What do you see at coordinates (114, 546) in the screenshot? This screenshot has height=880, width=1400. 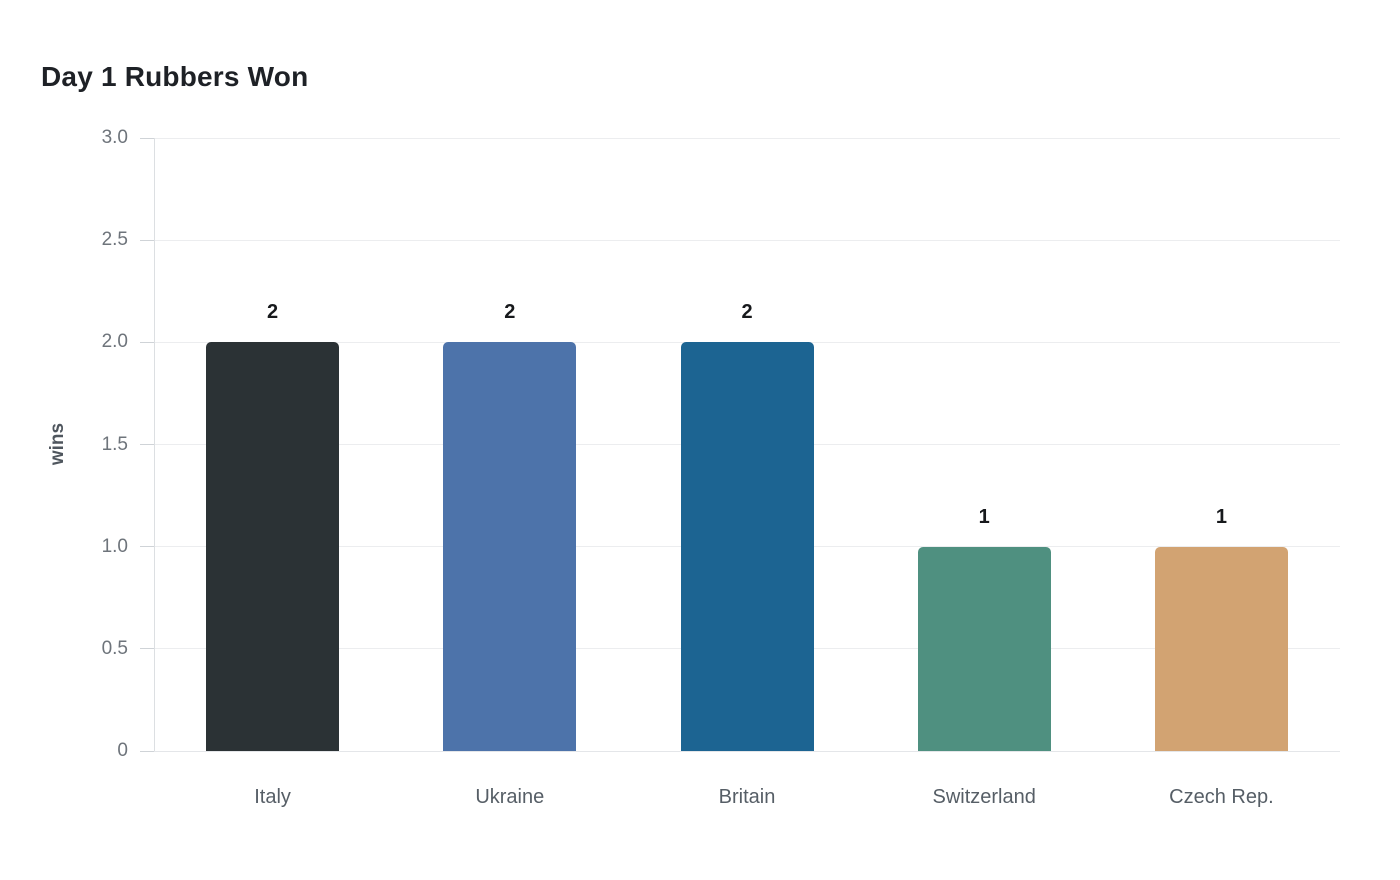 I see `y-tick-label: 1.0` at bounding box center [114, 546].